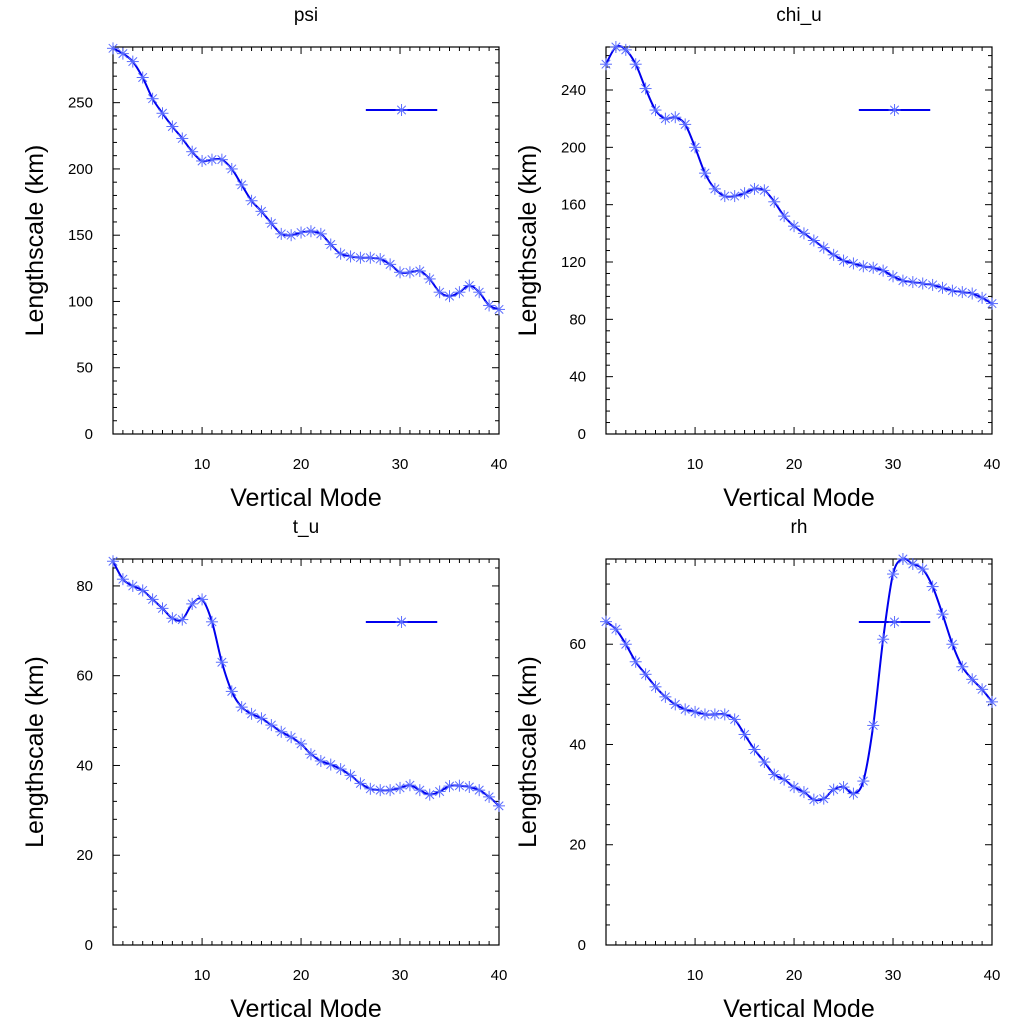  Describe the element at coordinates (80, 103) in the screenshot. I see `y-tick-label: 250` at that location.